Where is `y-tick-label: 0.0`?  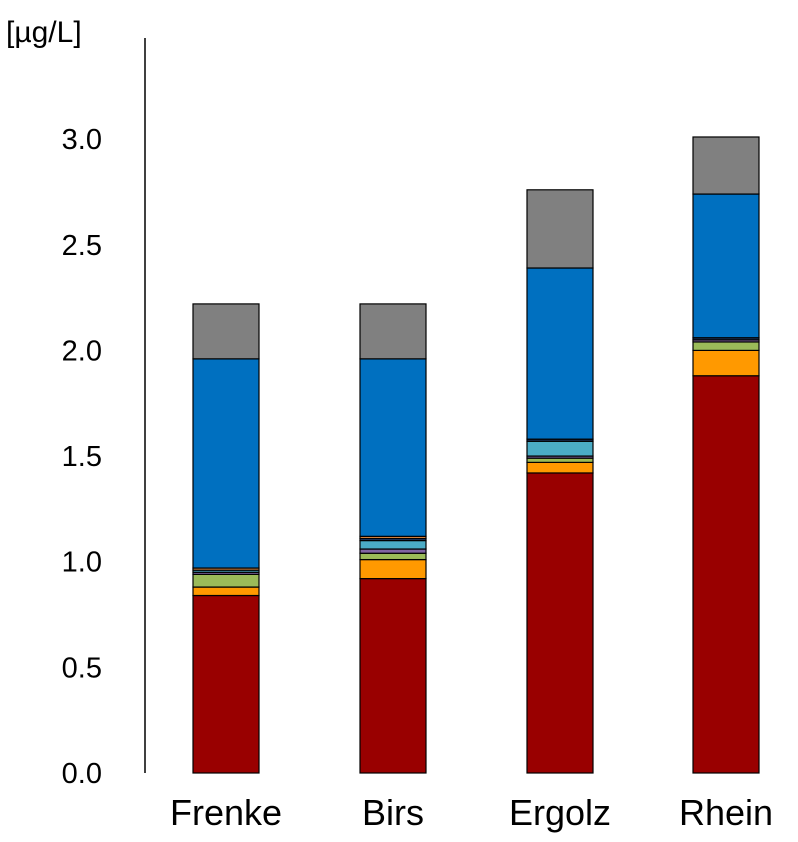
y-tick-label: 0.0 is located at coordinates (82, 774).